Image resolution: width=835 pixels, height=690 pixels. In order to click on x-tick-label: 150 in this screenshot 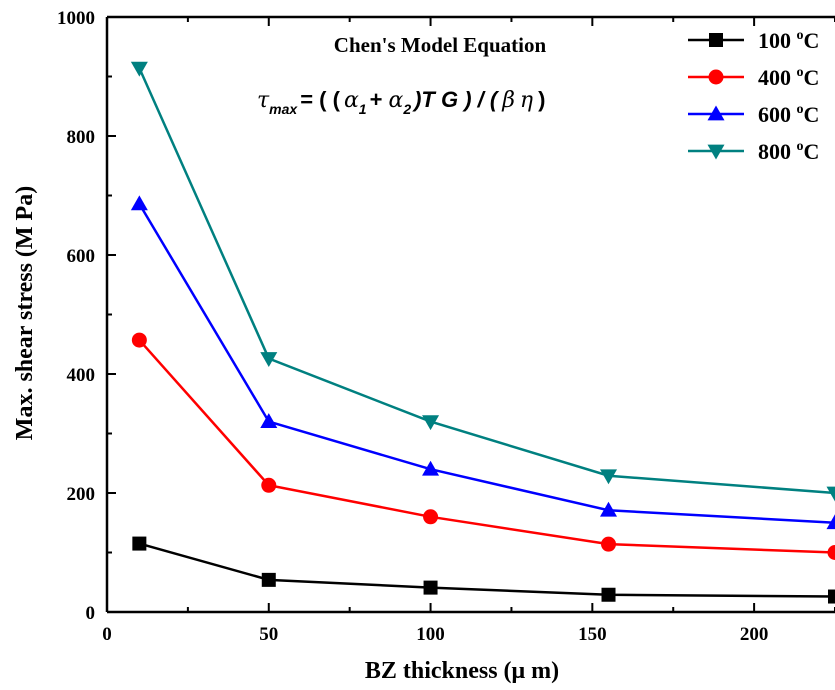, I will do `click(592, 634)`.